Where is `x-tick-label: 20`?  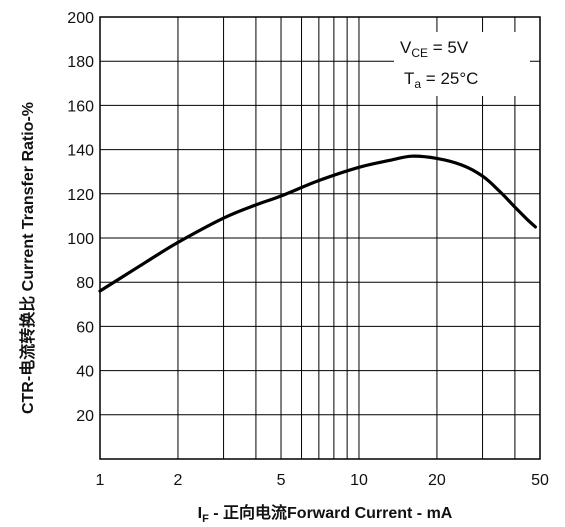
x-tick-label: 20 is located at coordinates (437, 480).